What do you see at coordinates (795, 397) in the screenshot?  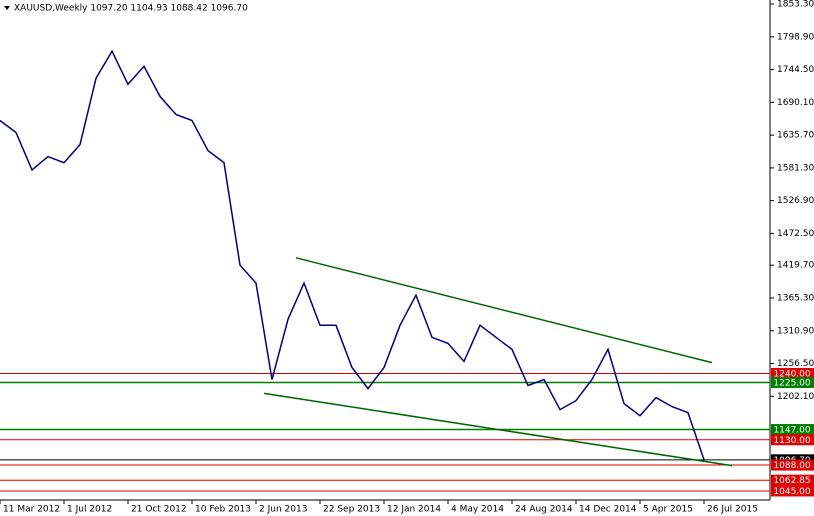 I see `y-tick-label: 1202.10` at bounding box center [795, 397].